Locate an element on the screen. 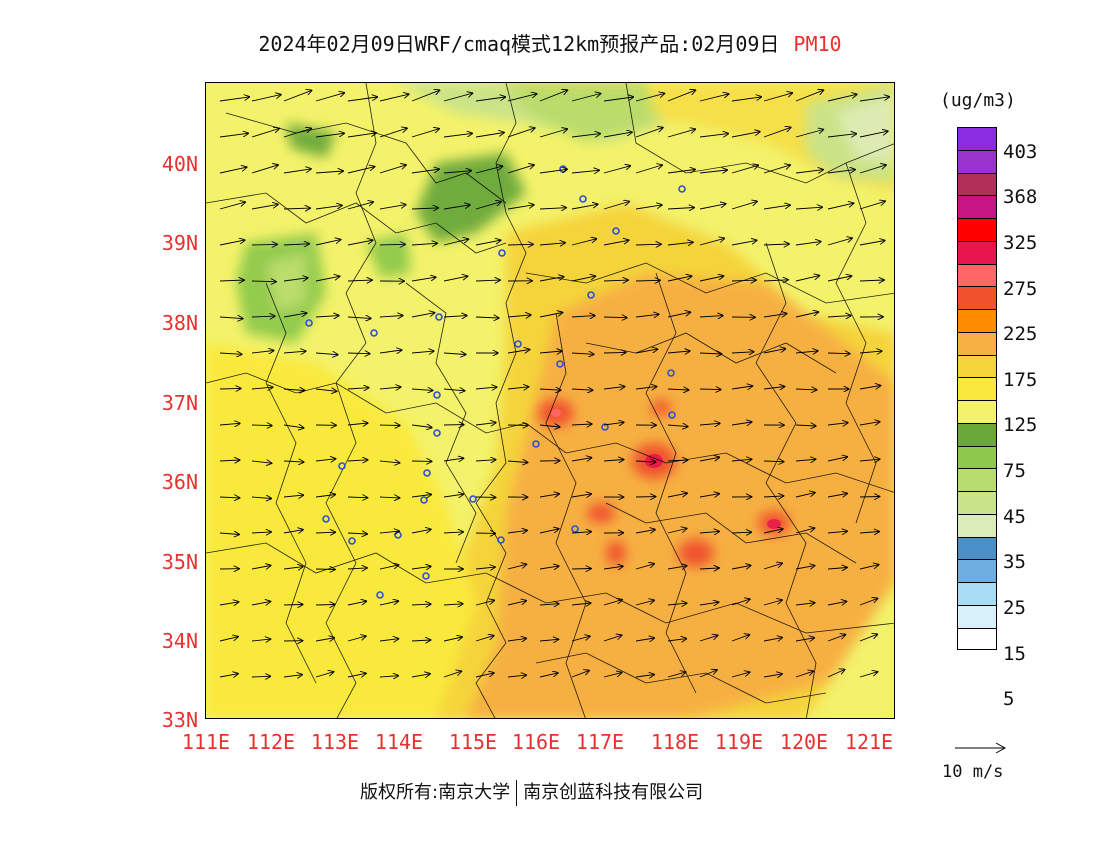 The image size is (1100, 850). lat-label-38n: 38N is located at coordinates (179, 323).